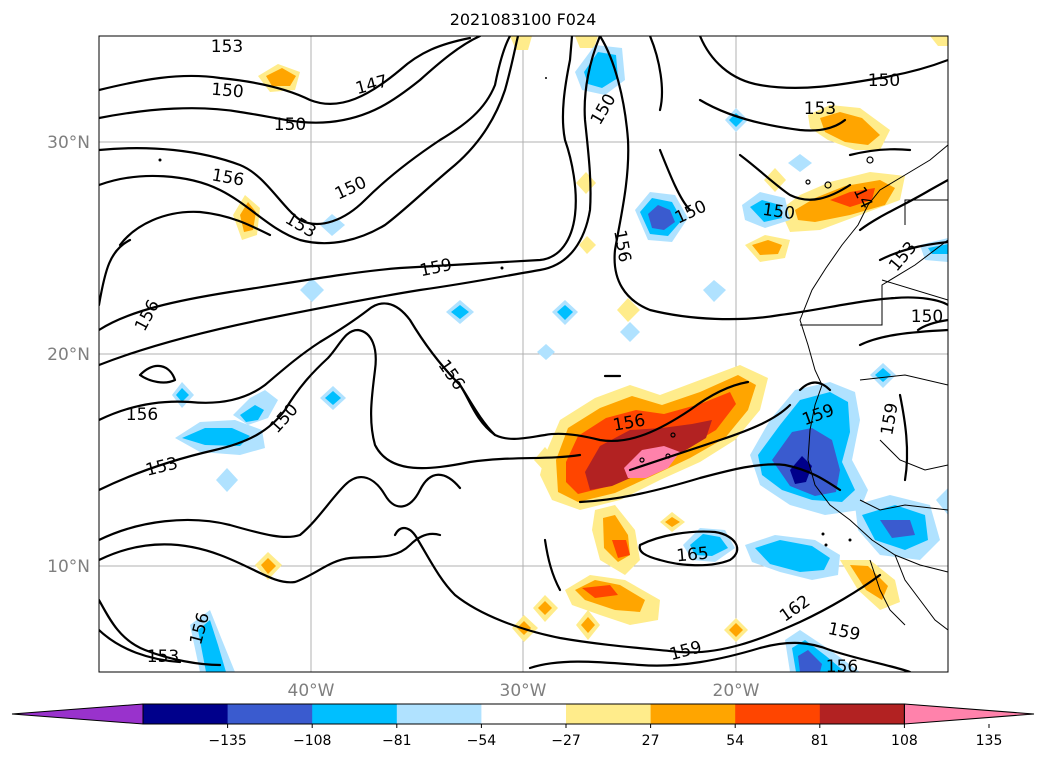  Describe the element at coordinates (735, 741) in the screenshot. I see `colorbar-tick-label: 54` at that location.